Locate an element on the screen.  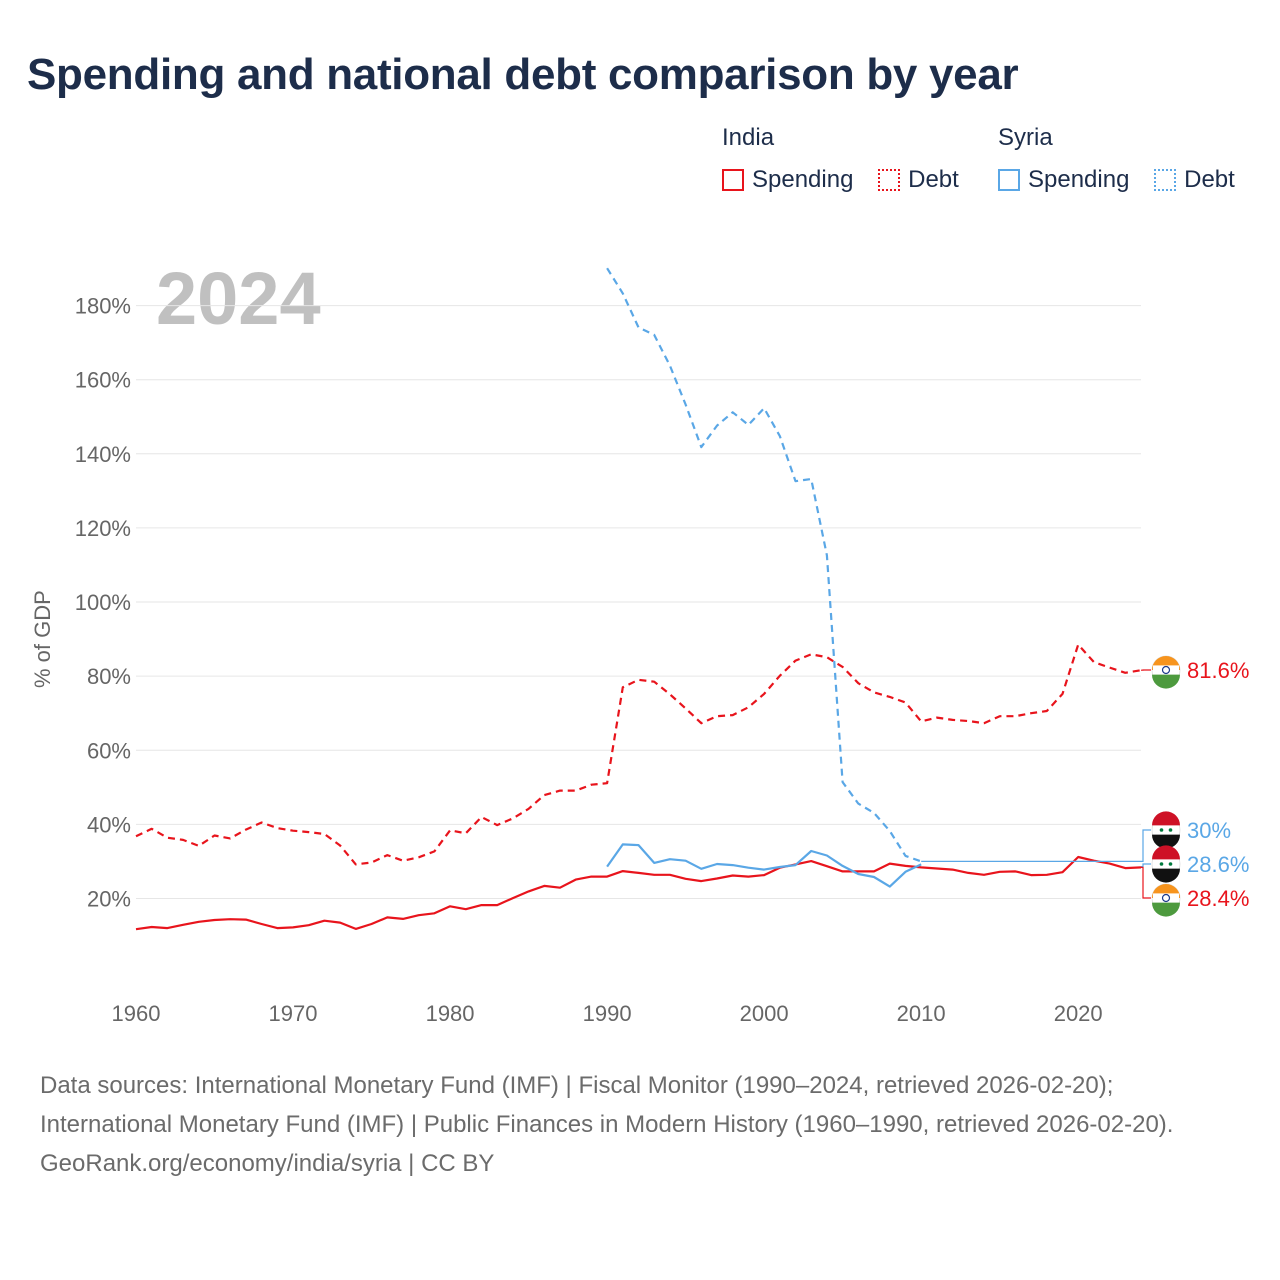
x-tick-label: 1980 is located at coordinates (450, 1013).